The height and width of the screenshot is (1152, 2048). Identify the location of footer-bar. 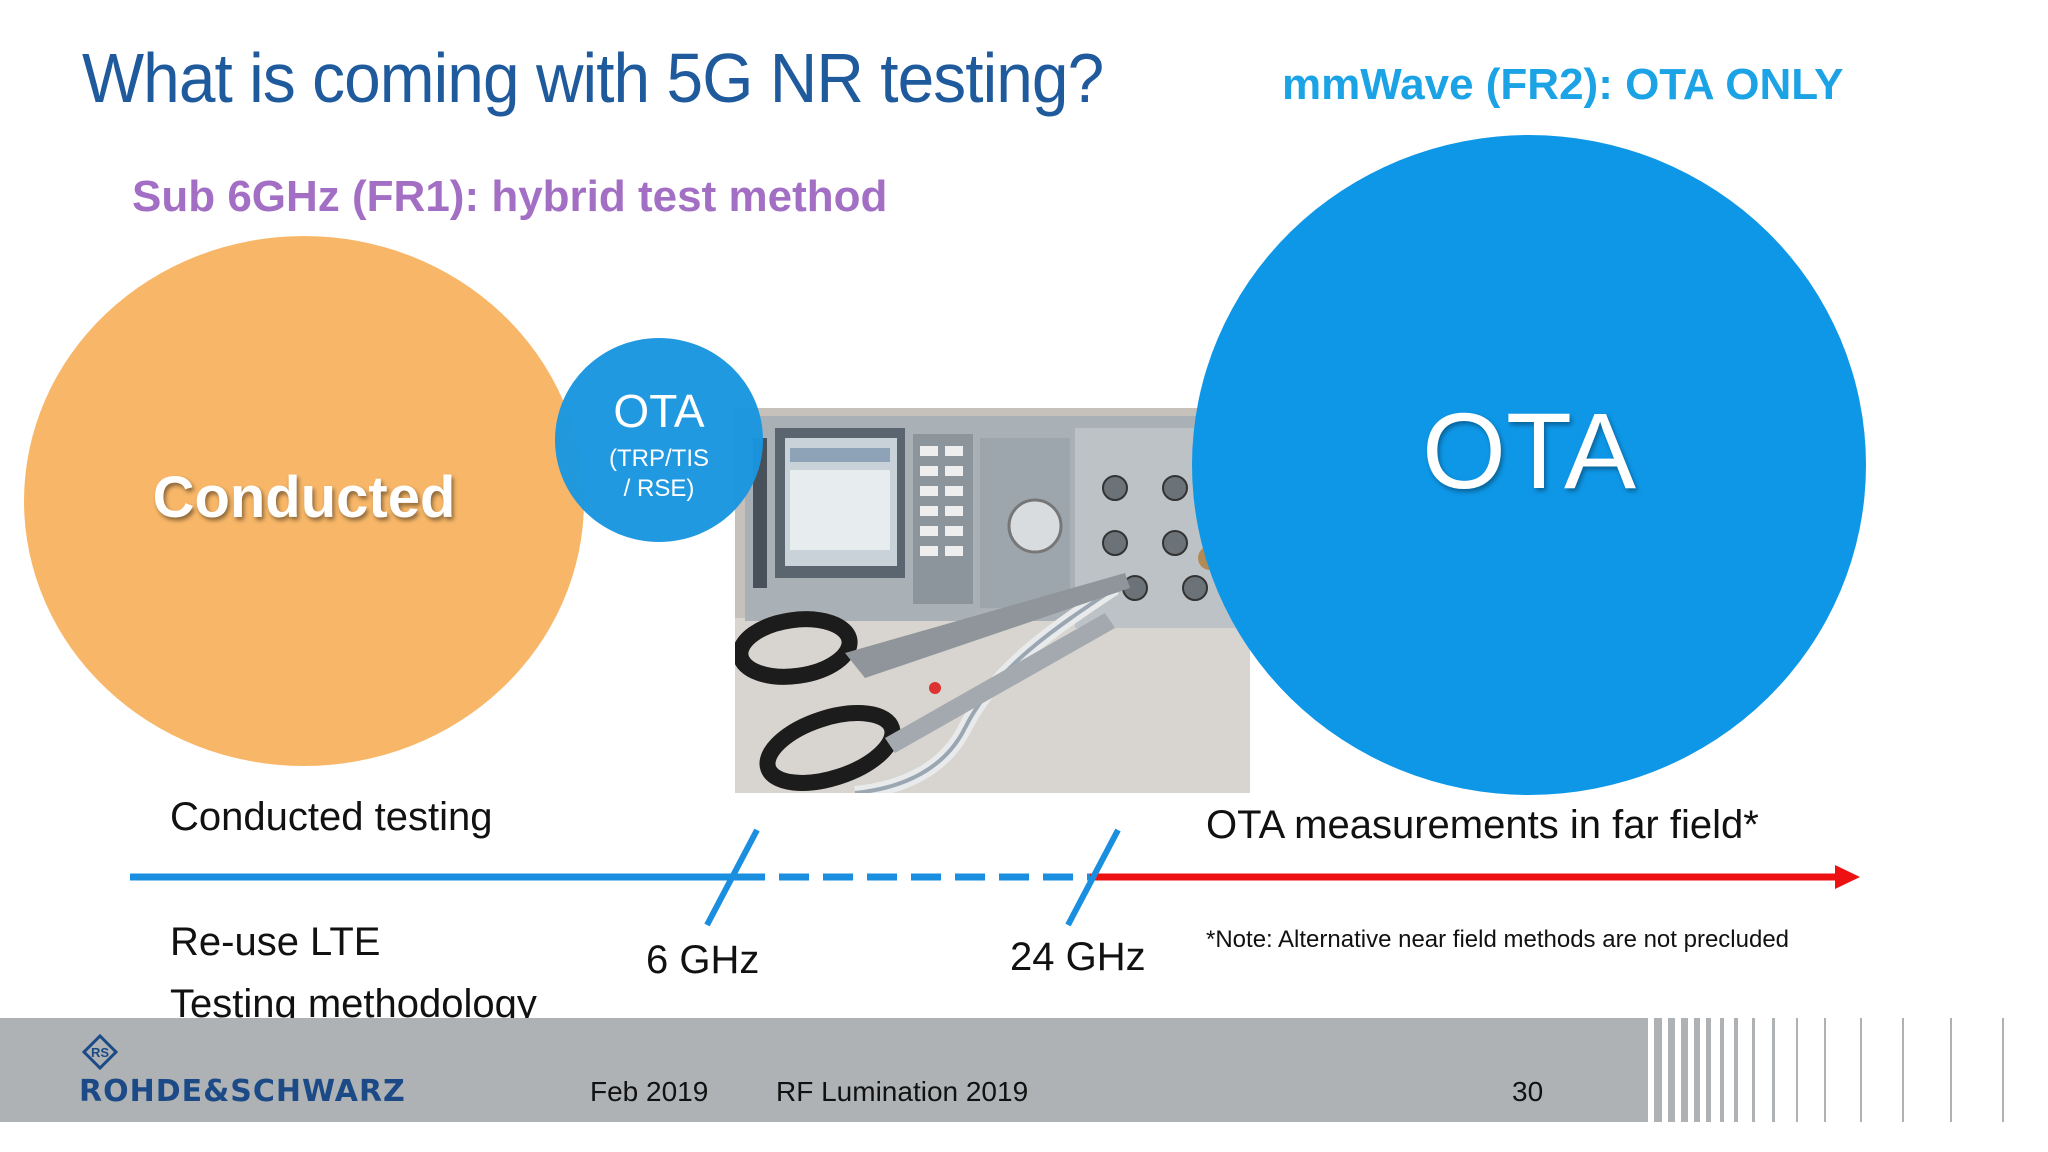
(820, 1070).